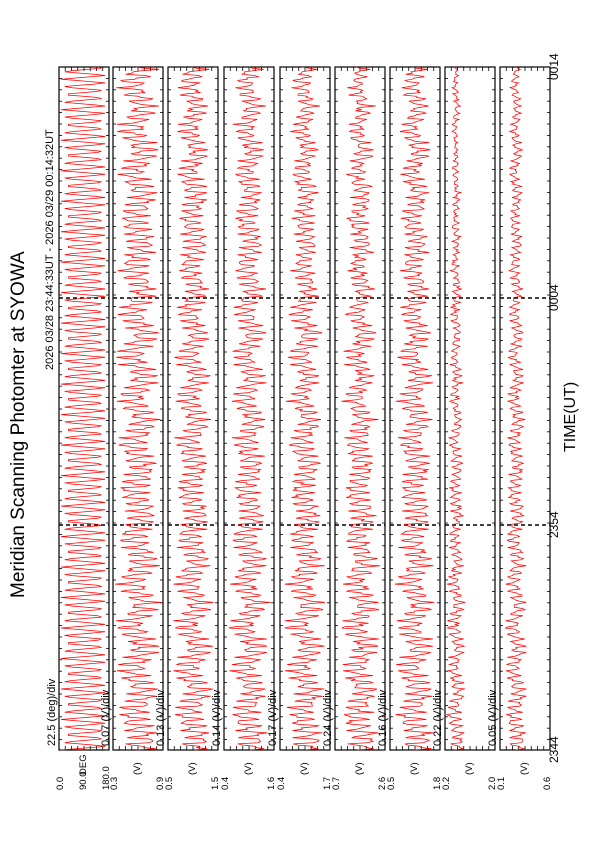 This screenshot has width=595, height=842. Describe the element at coordinates (52, 712) in the screenshot. I see `panel-scale-label: 22.5 (deg)/div` at that location.